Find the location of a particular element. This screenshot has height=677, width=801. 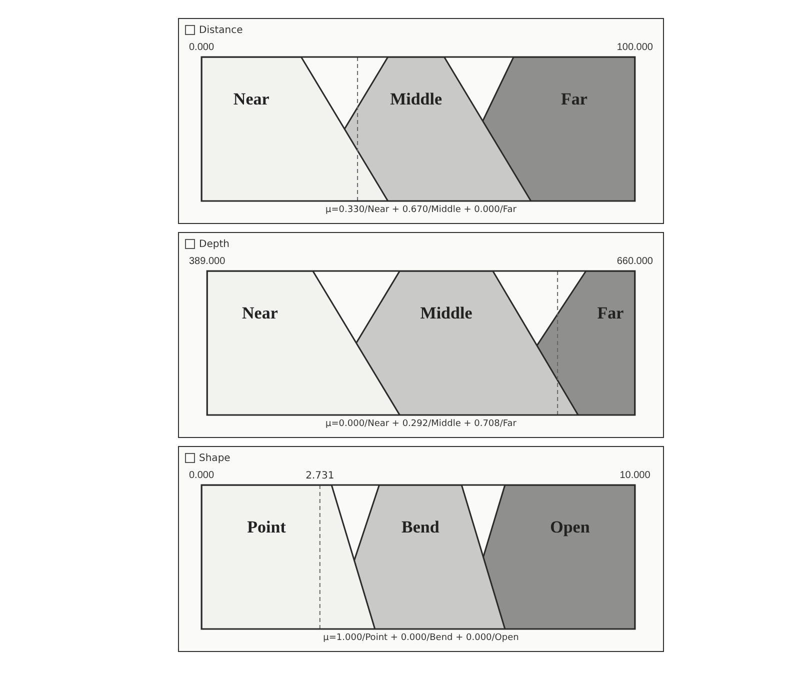

text: μ=0.330/Near + 0.670/Middle + 0.000/Far is located at coordinates (421, 211).